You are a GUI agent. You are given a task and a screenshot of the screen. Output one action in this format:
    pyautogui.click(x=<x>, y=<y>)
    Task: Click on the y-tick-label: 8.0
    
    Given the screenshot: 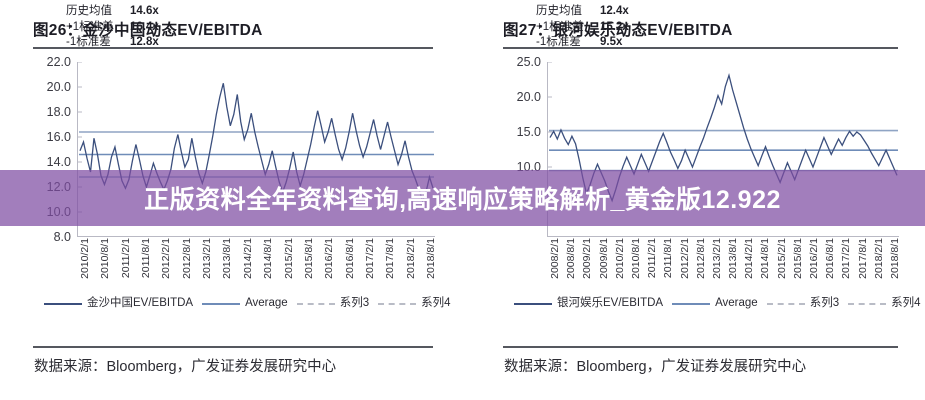 What is the action you would take?
    pyautogui.click(x=62, y=237)
    